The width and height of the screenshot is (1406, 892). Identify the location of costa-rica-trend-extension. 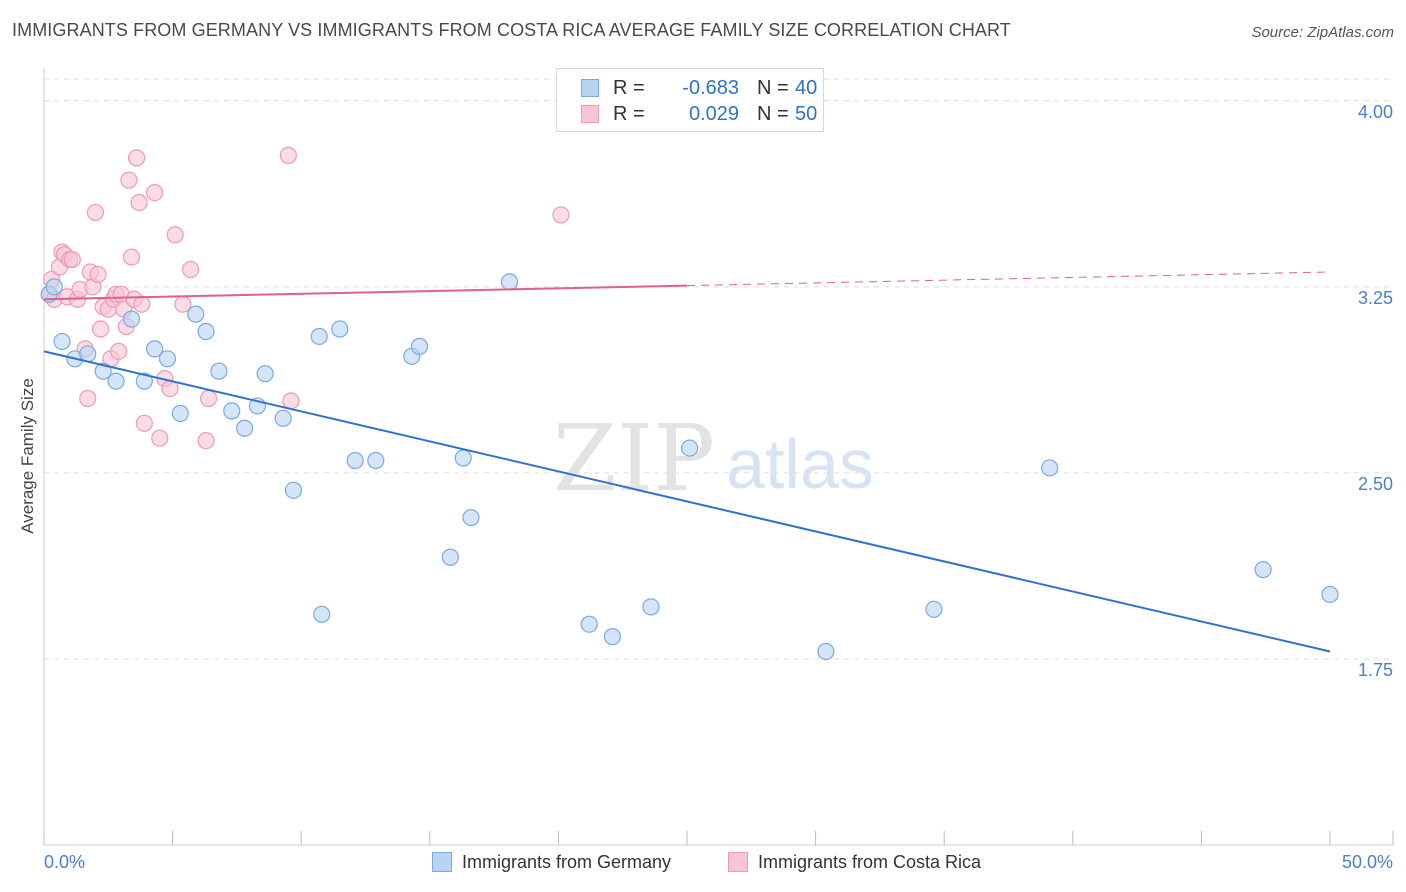
(1008, 279).